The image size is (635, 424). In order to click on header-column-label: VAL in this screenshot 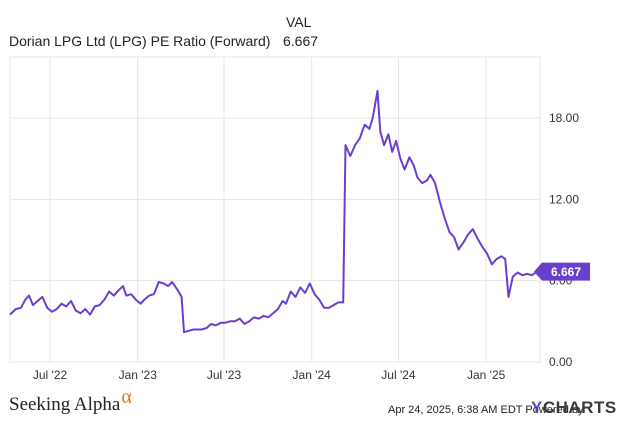, I will do `click(299, 22)`.